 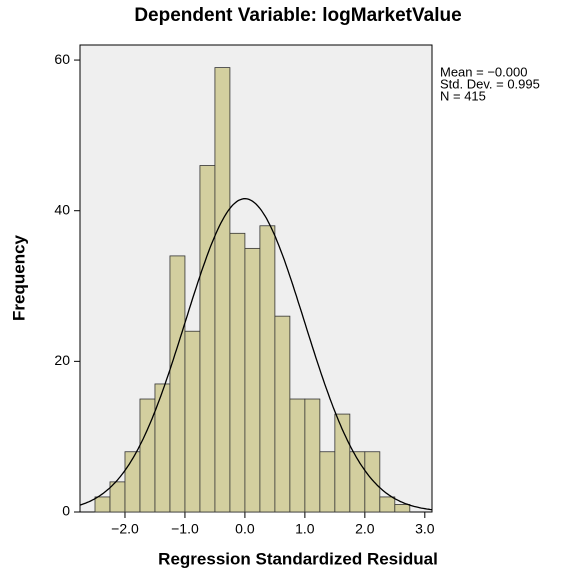 I want to click on chart-title: Dependent Variable: logMarketValue, so click(x=297, y=15).